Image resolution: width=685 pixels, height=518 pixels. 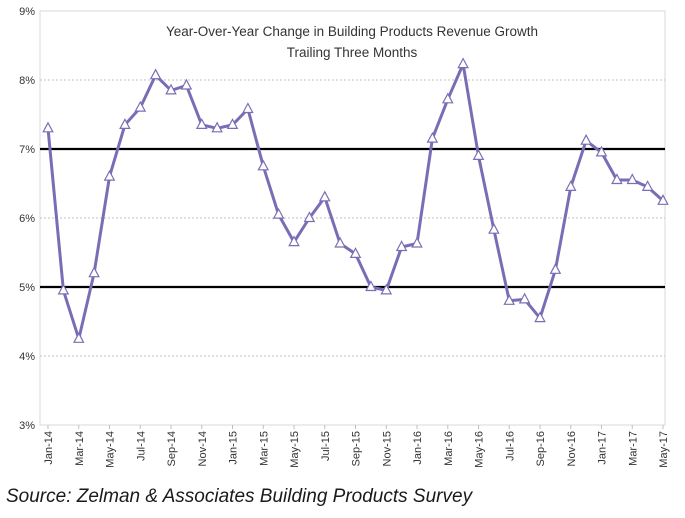 I want to click on x-tick-label: Mar-14, so click(x=80, y=448).